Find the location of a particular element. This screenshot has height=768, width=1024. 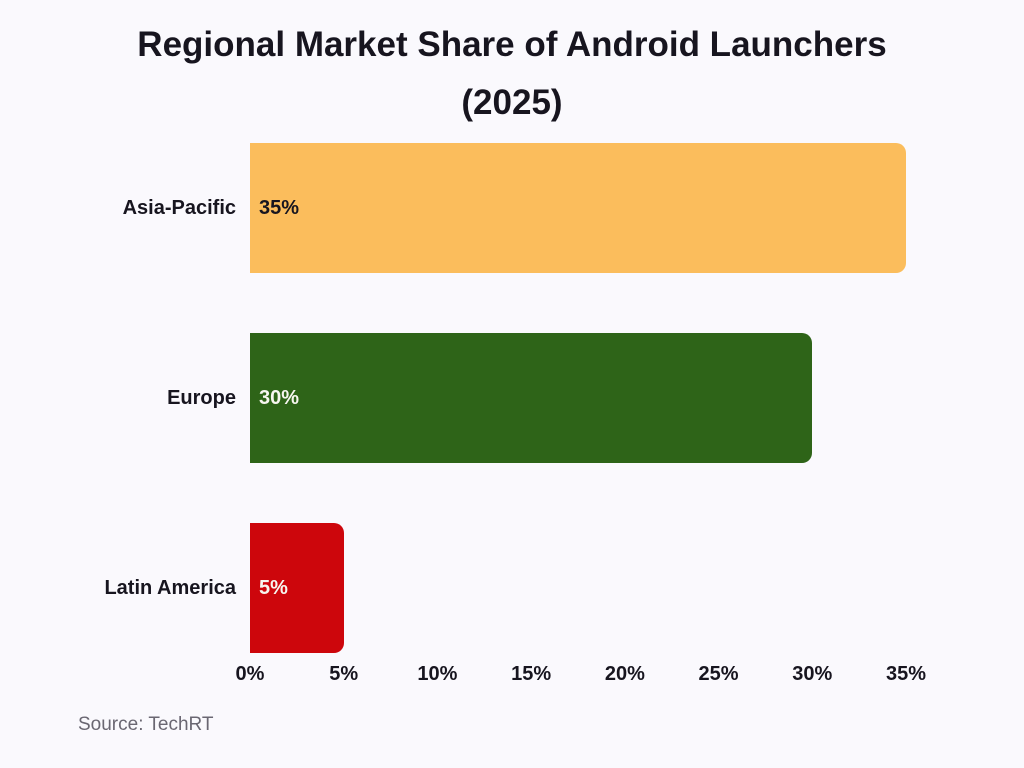

x-axis-tick-label: 35% is located at coordinates (906, 674).